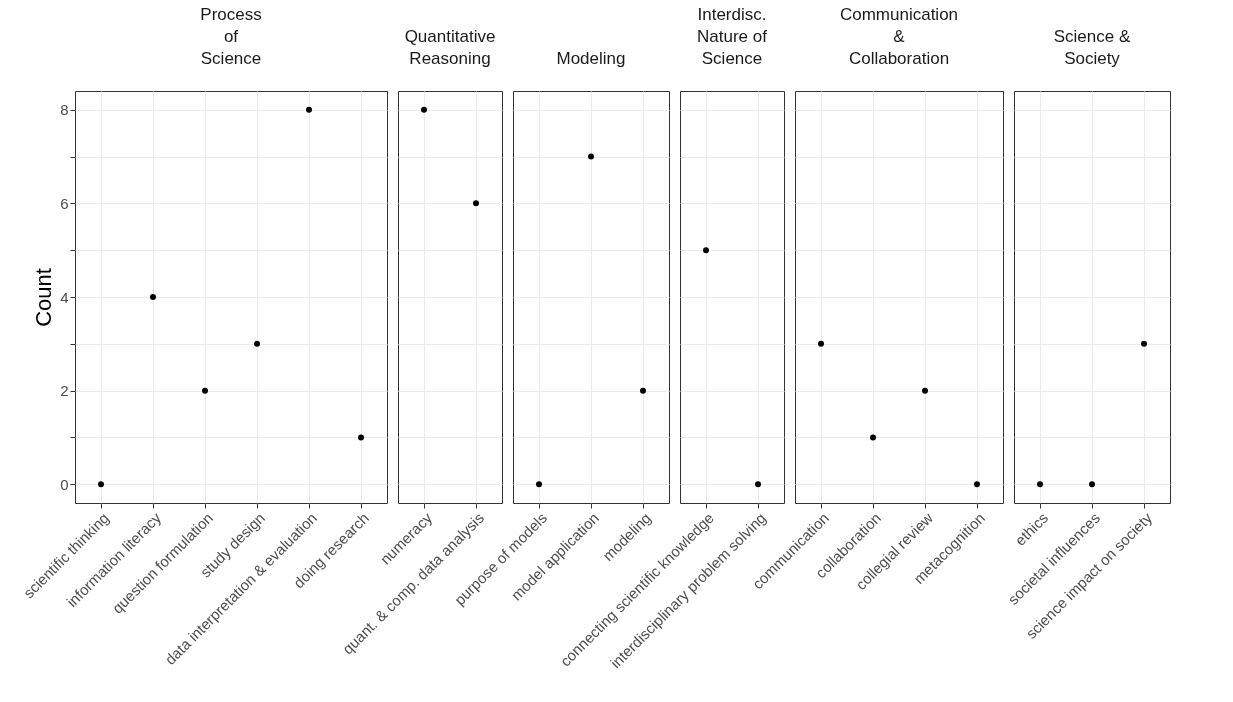 The height and width of the screenshot is (702, 1233). I want to click on chart-title: Process of Science, so click(231, 36).